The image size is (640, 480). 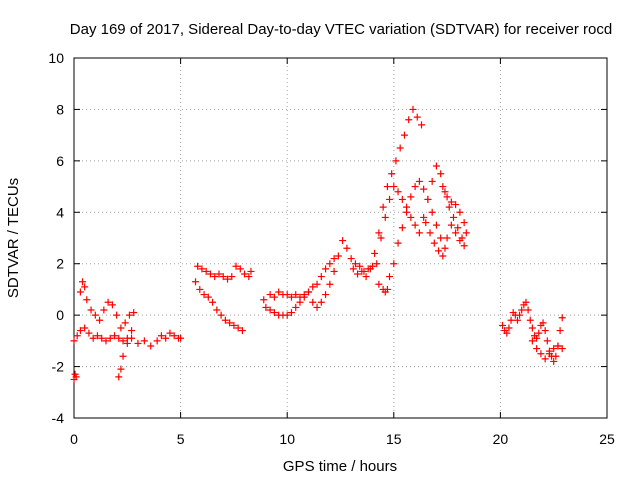 What do you see at coordinates (60, 315) in the screenshot?
I see `y-tick-label: 0` at bounding box center [60, 315].